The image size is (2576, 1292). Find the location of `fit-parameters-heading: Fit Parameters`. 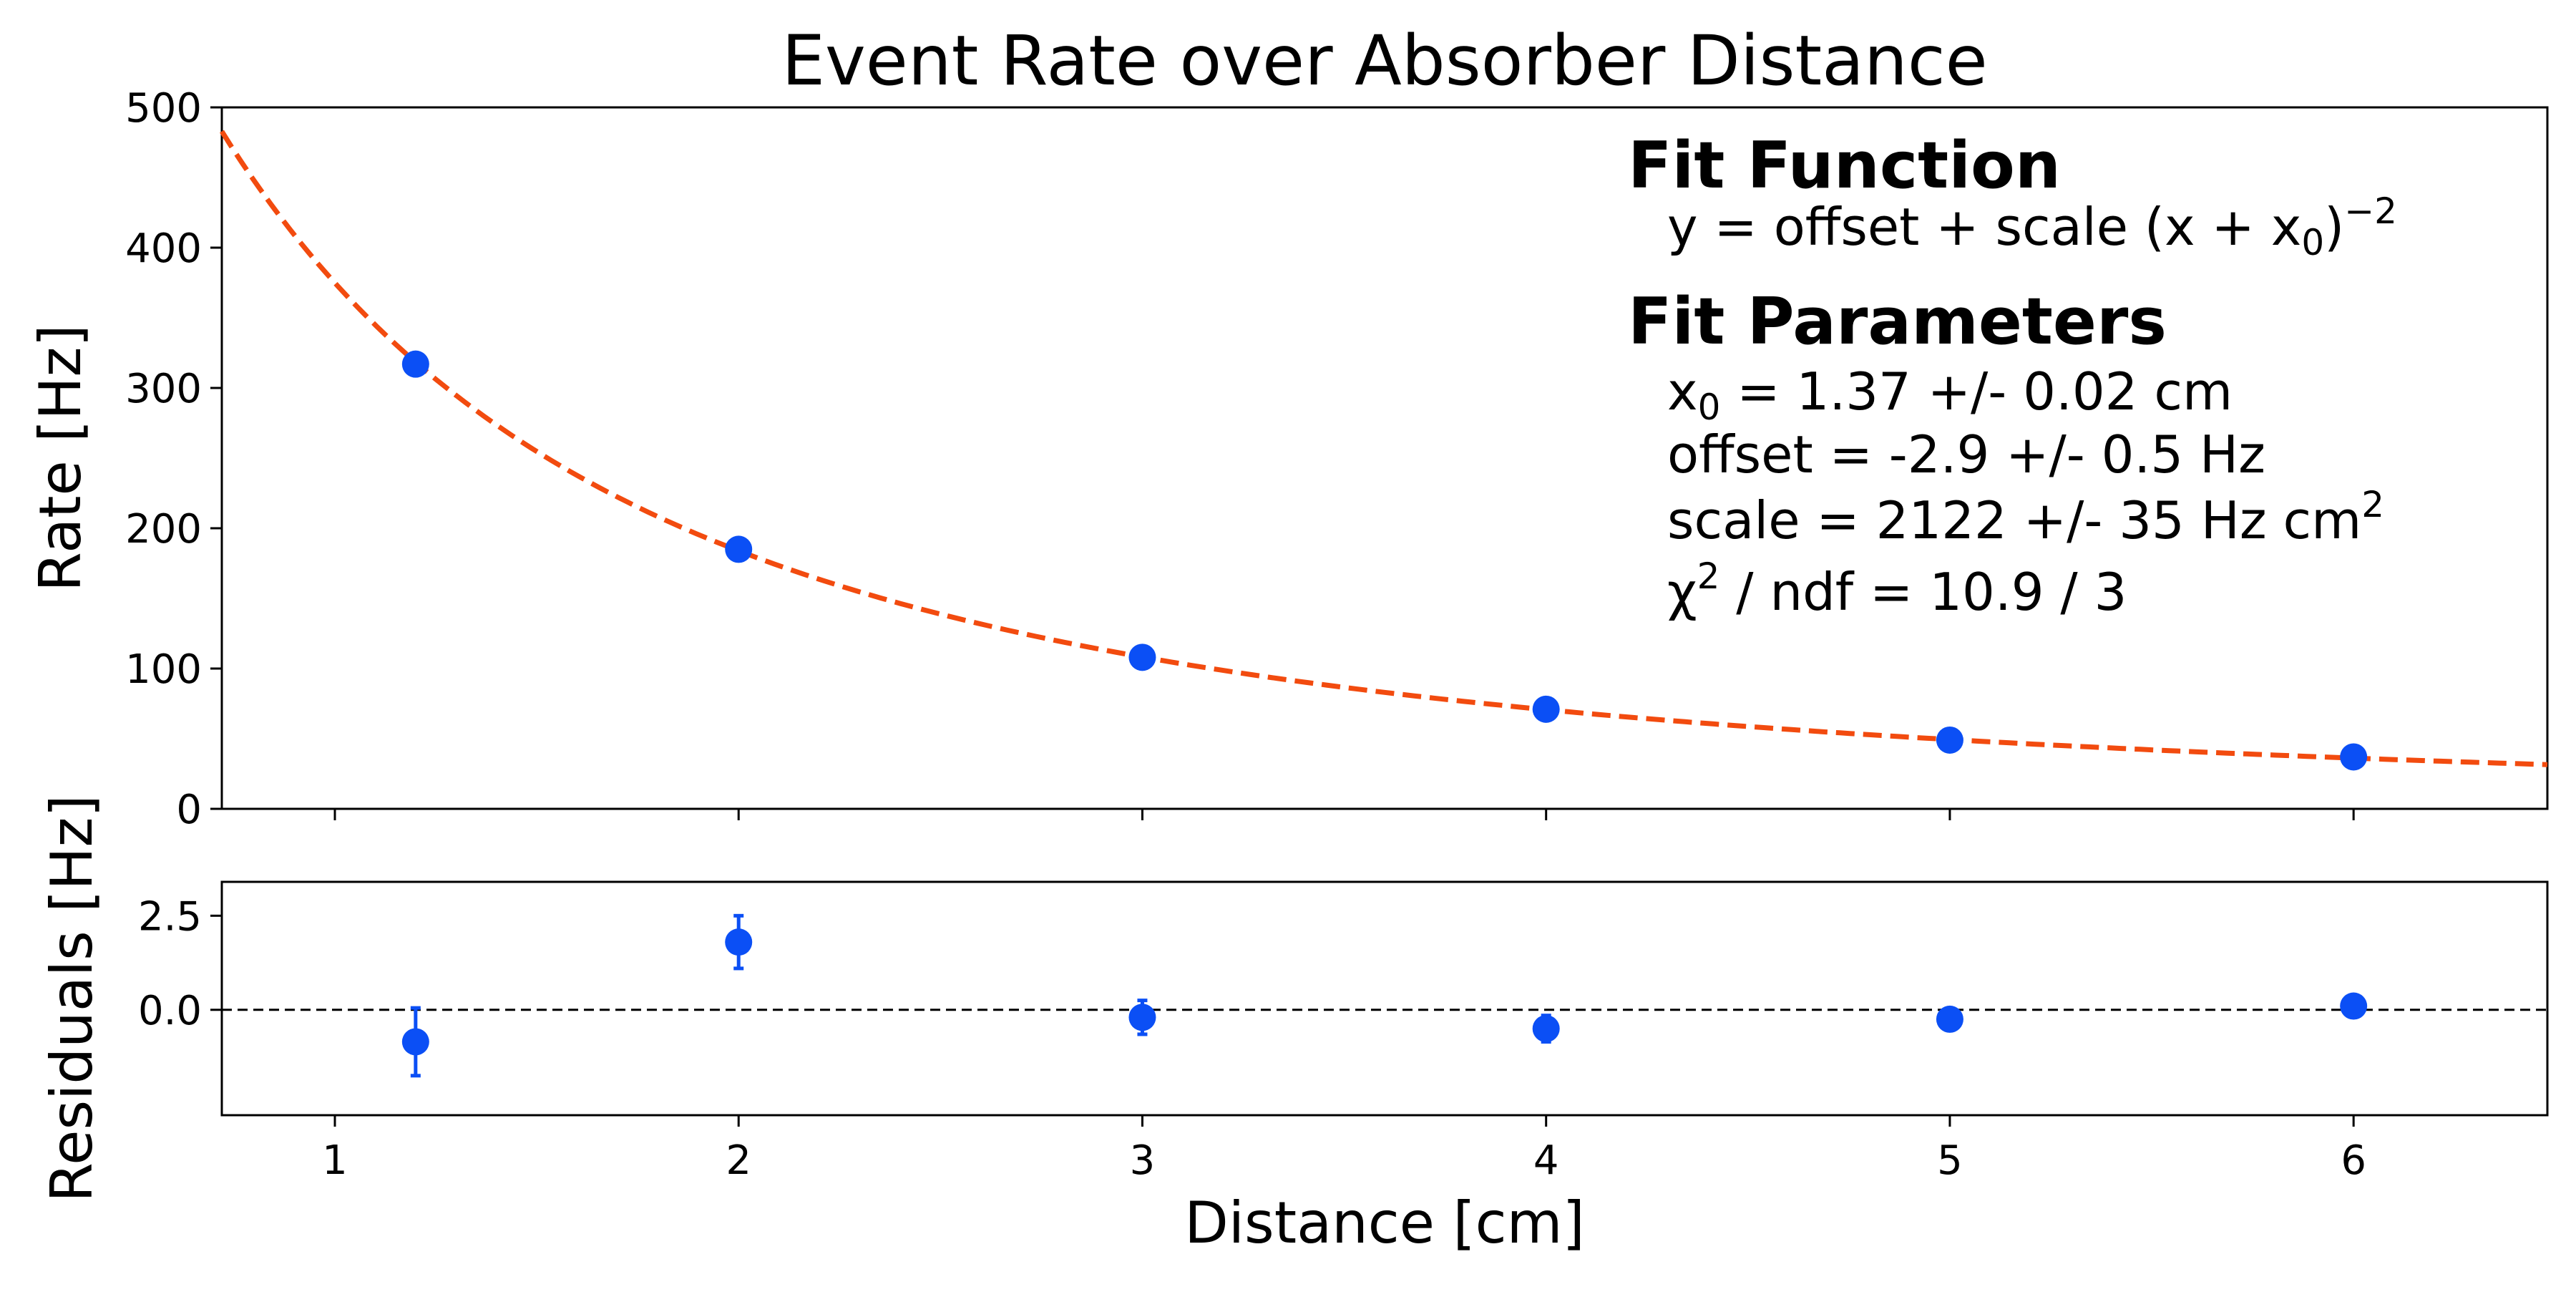

fit-parameters-heading: Fit Parameters is located at coordinates (1897, 321).